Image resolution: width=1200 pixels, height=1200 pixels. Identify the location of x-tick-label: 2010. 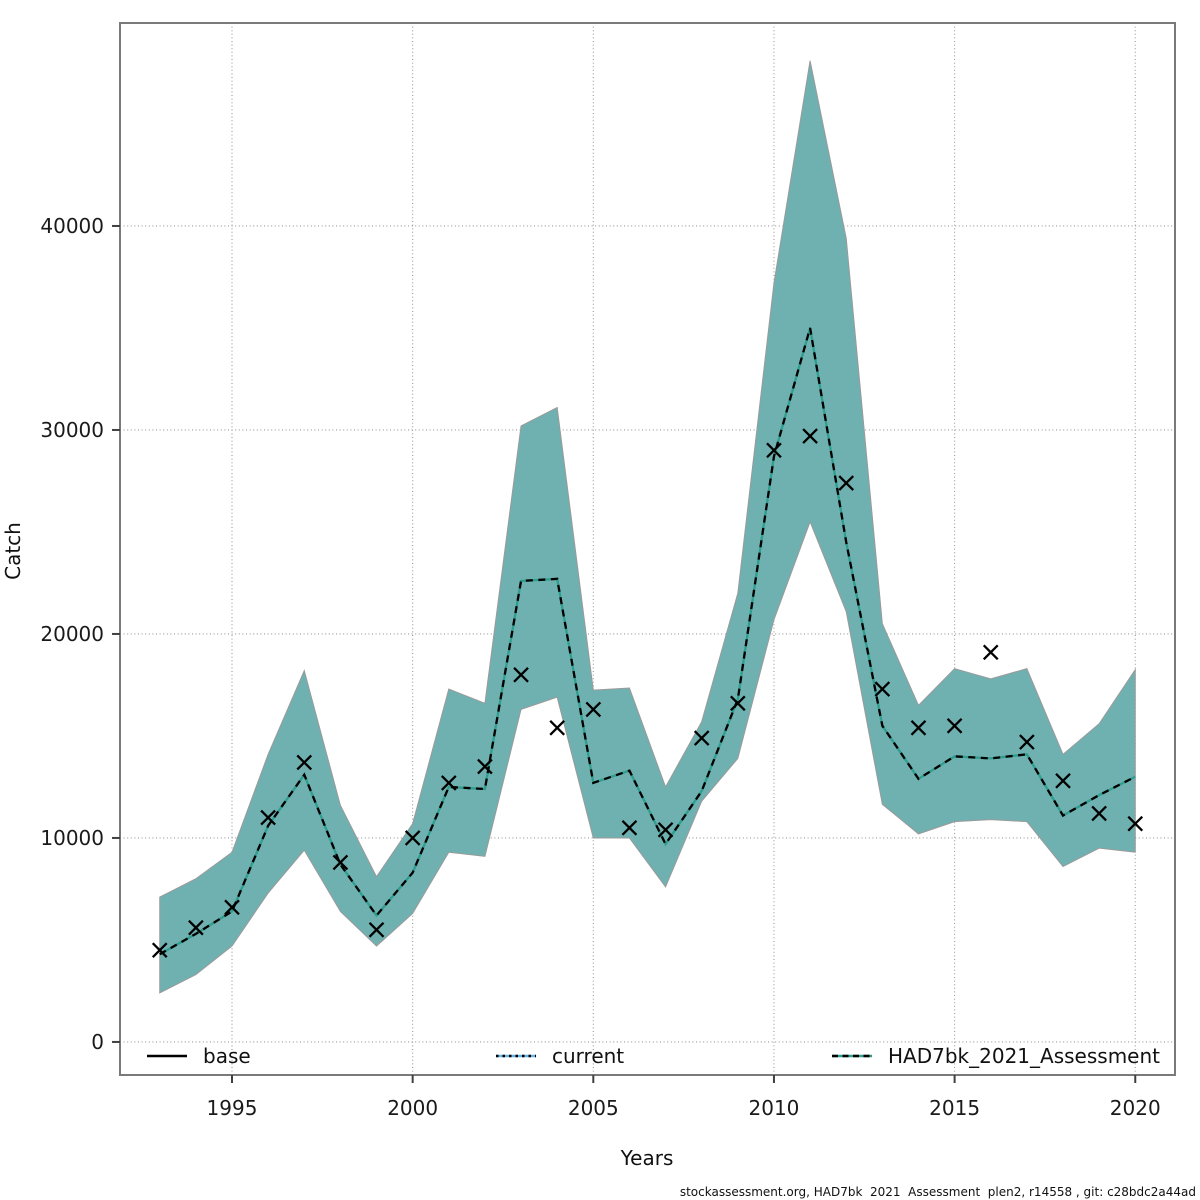
(774, 1108).